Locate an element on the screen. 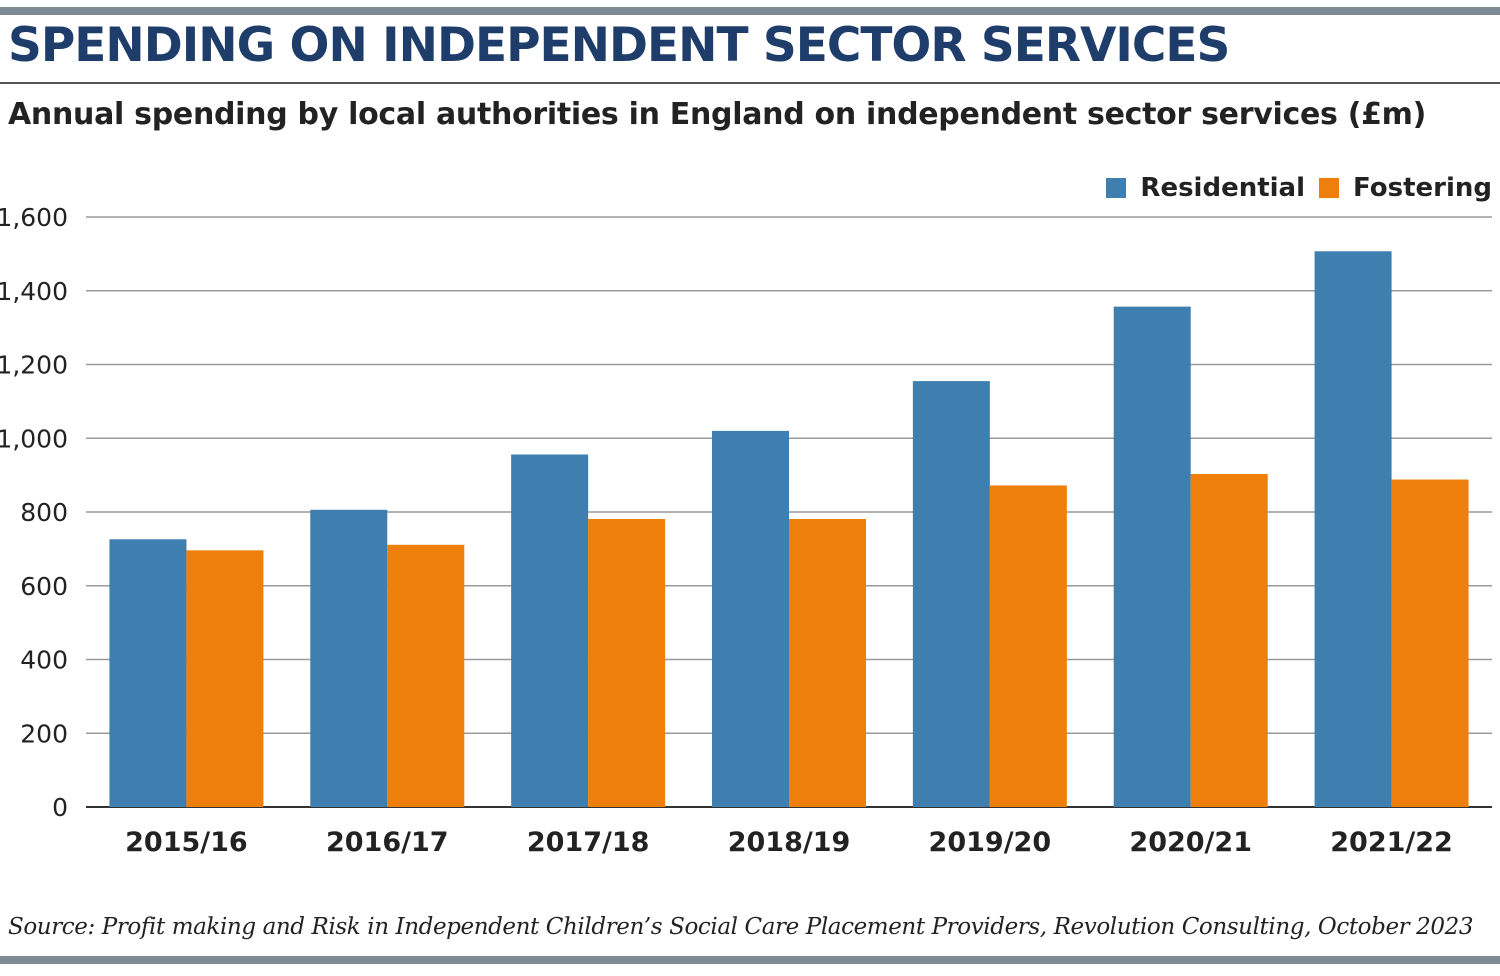  x-tick-label: 2019/20 is located at coordinates (990, 842).